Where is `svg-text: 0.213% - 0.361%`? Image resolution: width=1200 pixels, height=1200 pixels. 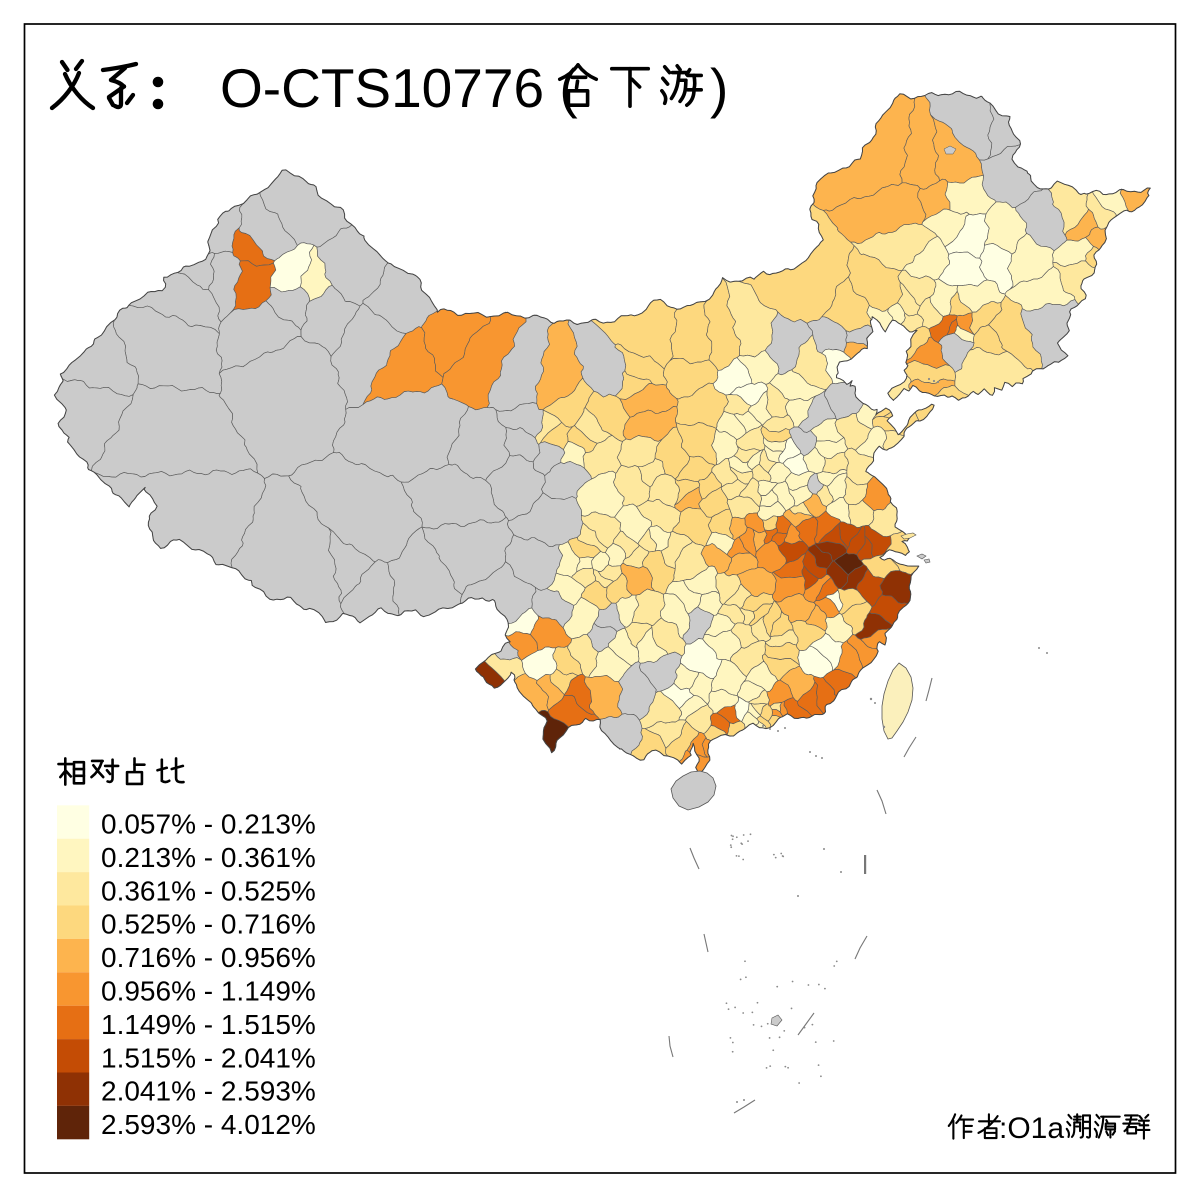 svg-text: 0.213% - 0.361% is located at coordinates (208, 857).